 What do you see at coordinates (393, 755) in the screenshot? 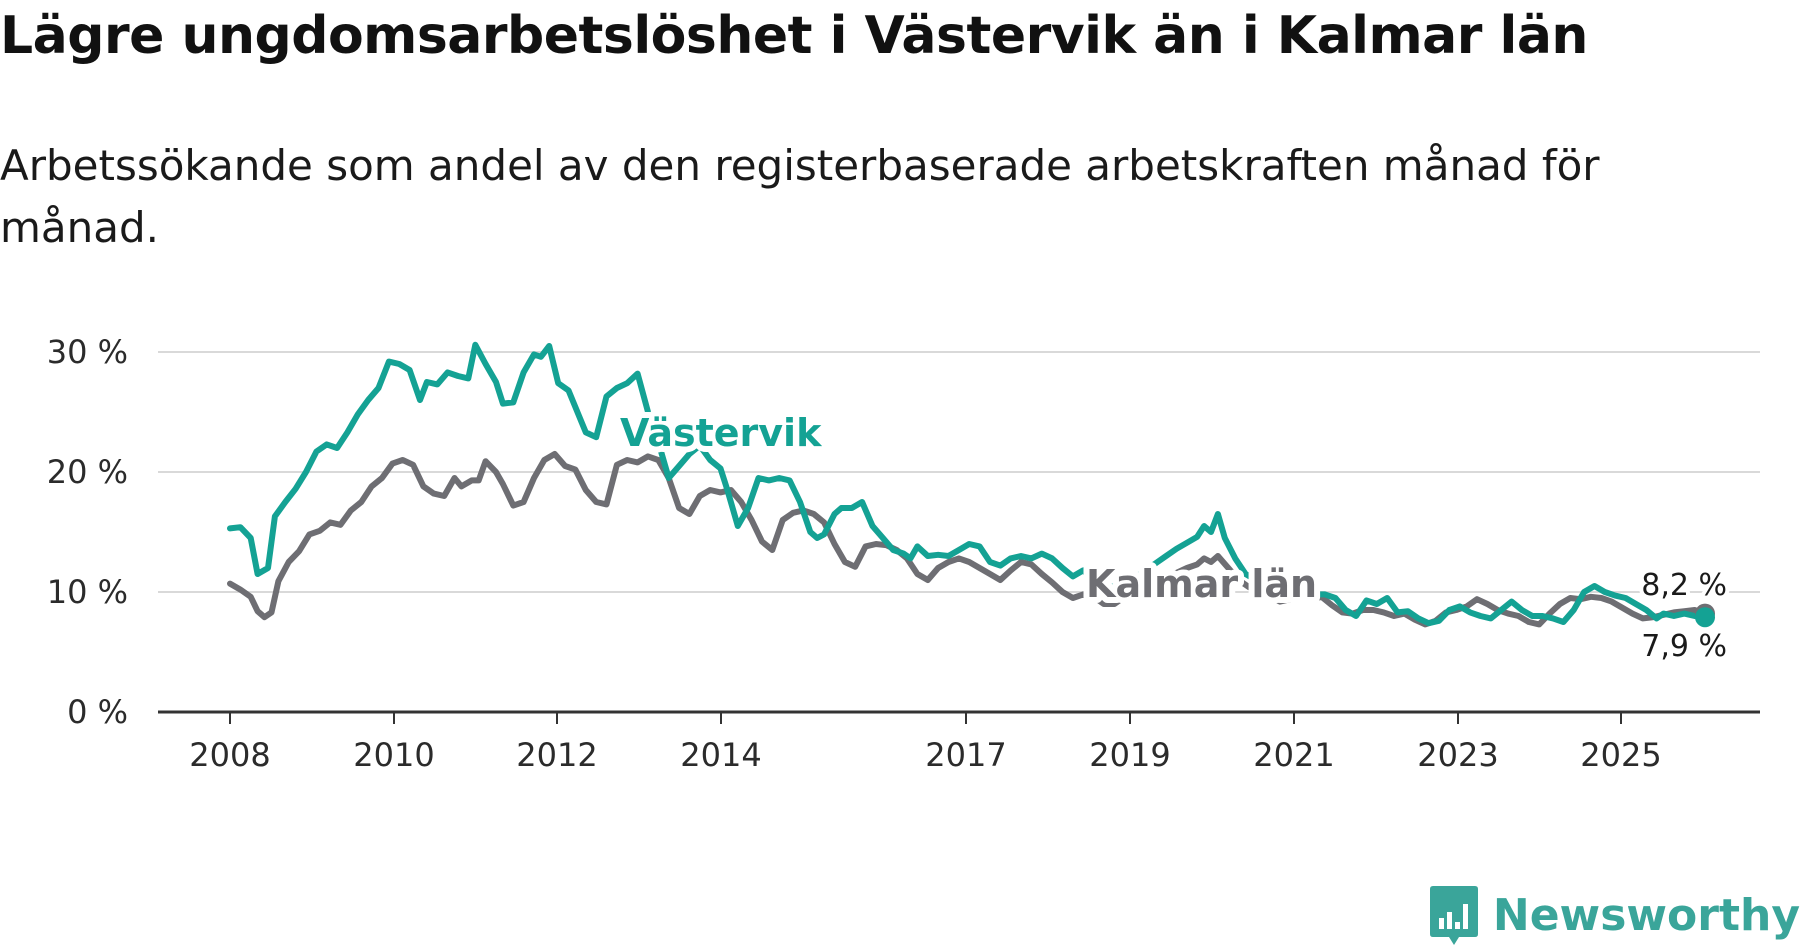
I see `x-tick-label-2010: 2010` at bounding box center [393, 755].